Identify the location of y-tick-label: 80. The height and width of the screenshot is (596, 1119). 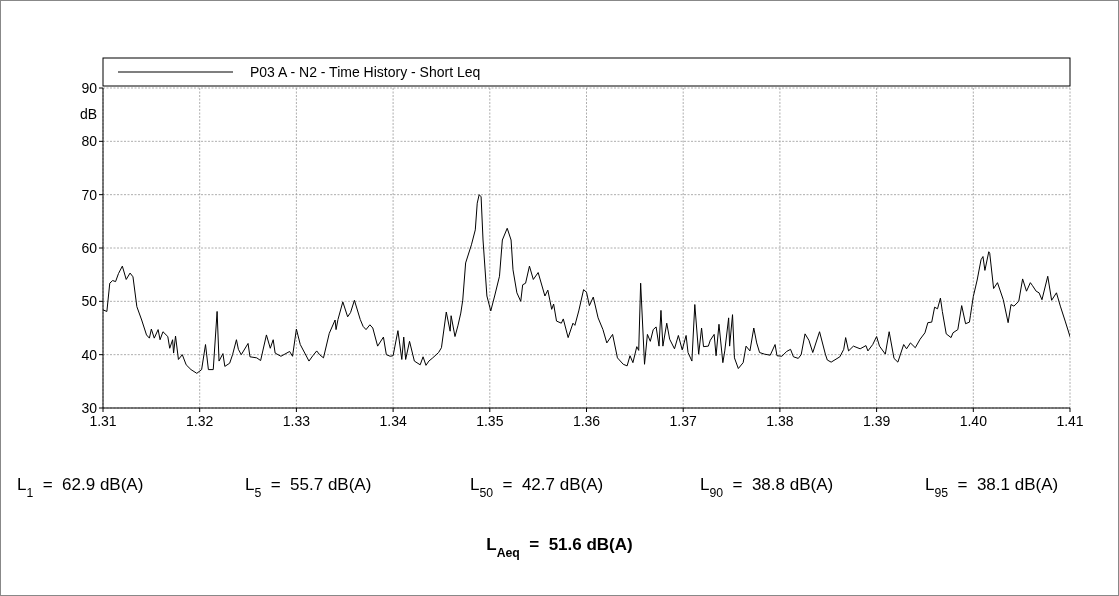
(89, 141).